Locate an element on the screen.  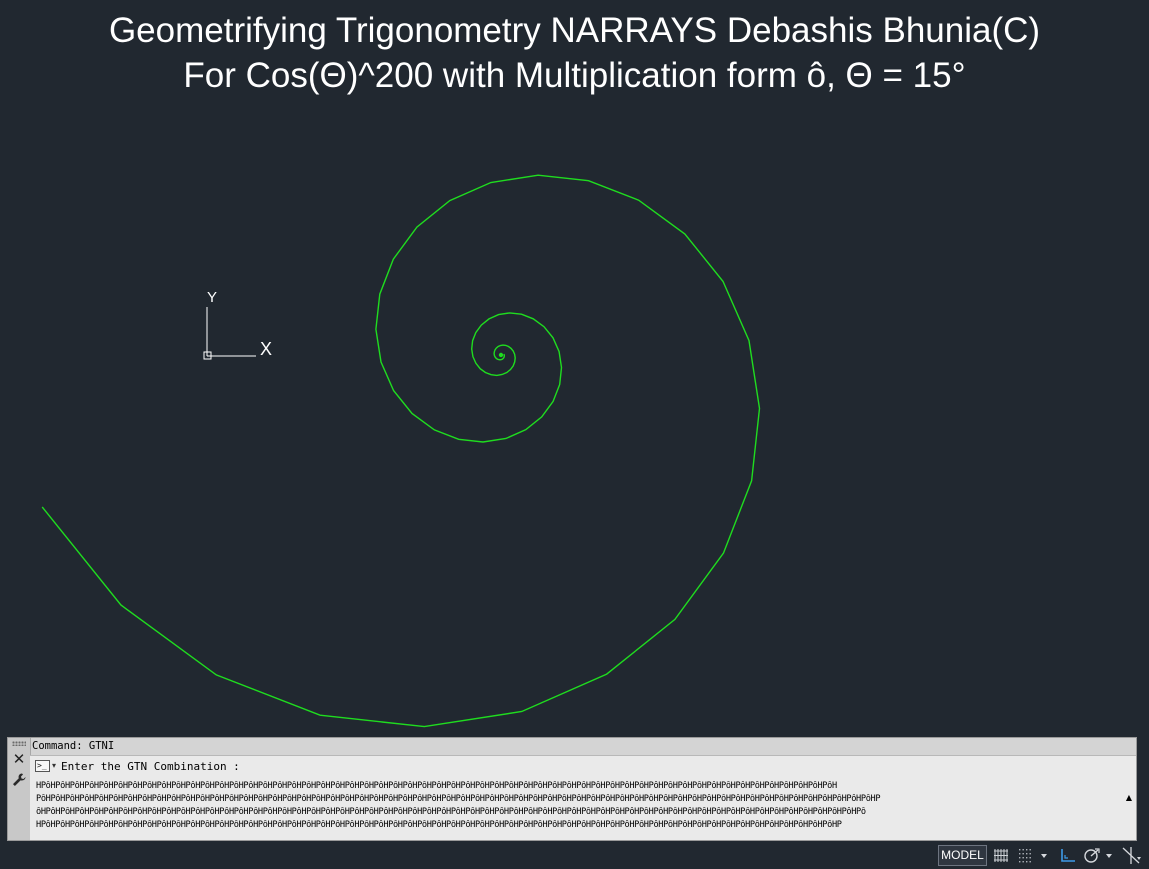
command-window-grip: ✕ is located at coordinates (19, 789).